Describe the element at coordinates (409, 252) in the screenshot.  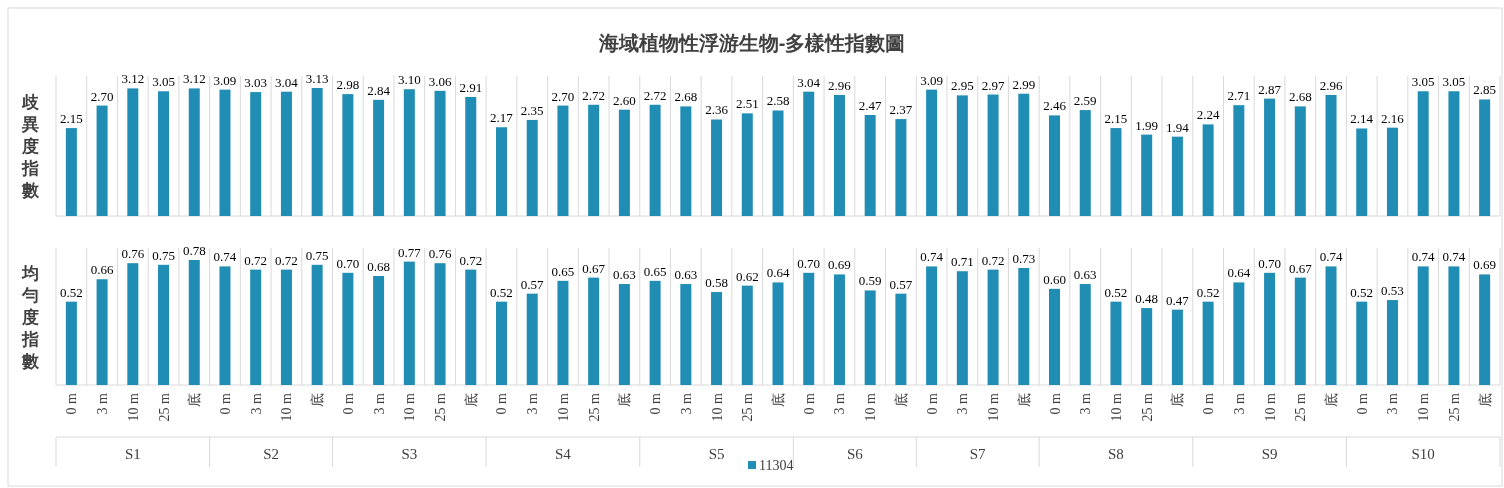
I see `data-label: 0.77` at that location.